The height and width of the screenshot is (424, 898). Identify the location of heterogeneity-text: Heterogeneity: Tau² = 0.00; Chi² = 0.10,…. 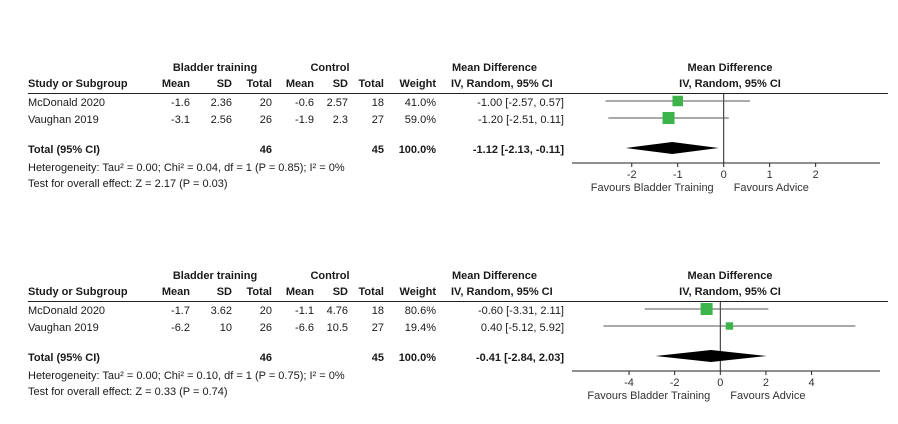
(186, 376).